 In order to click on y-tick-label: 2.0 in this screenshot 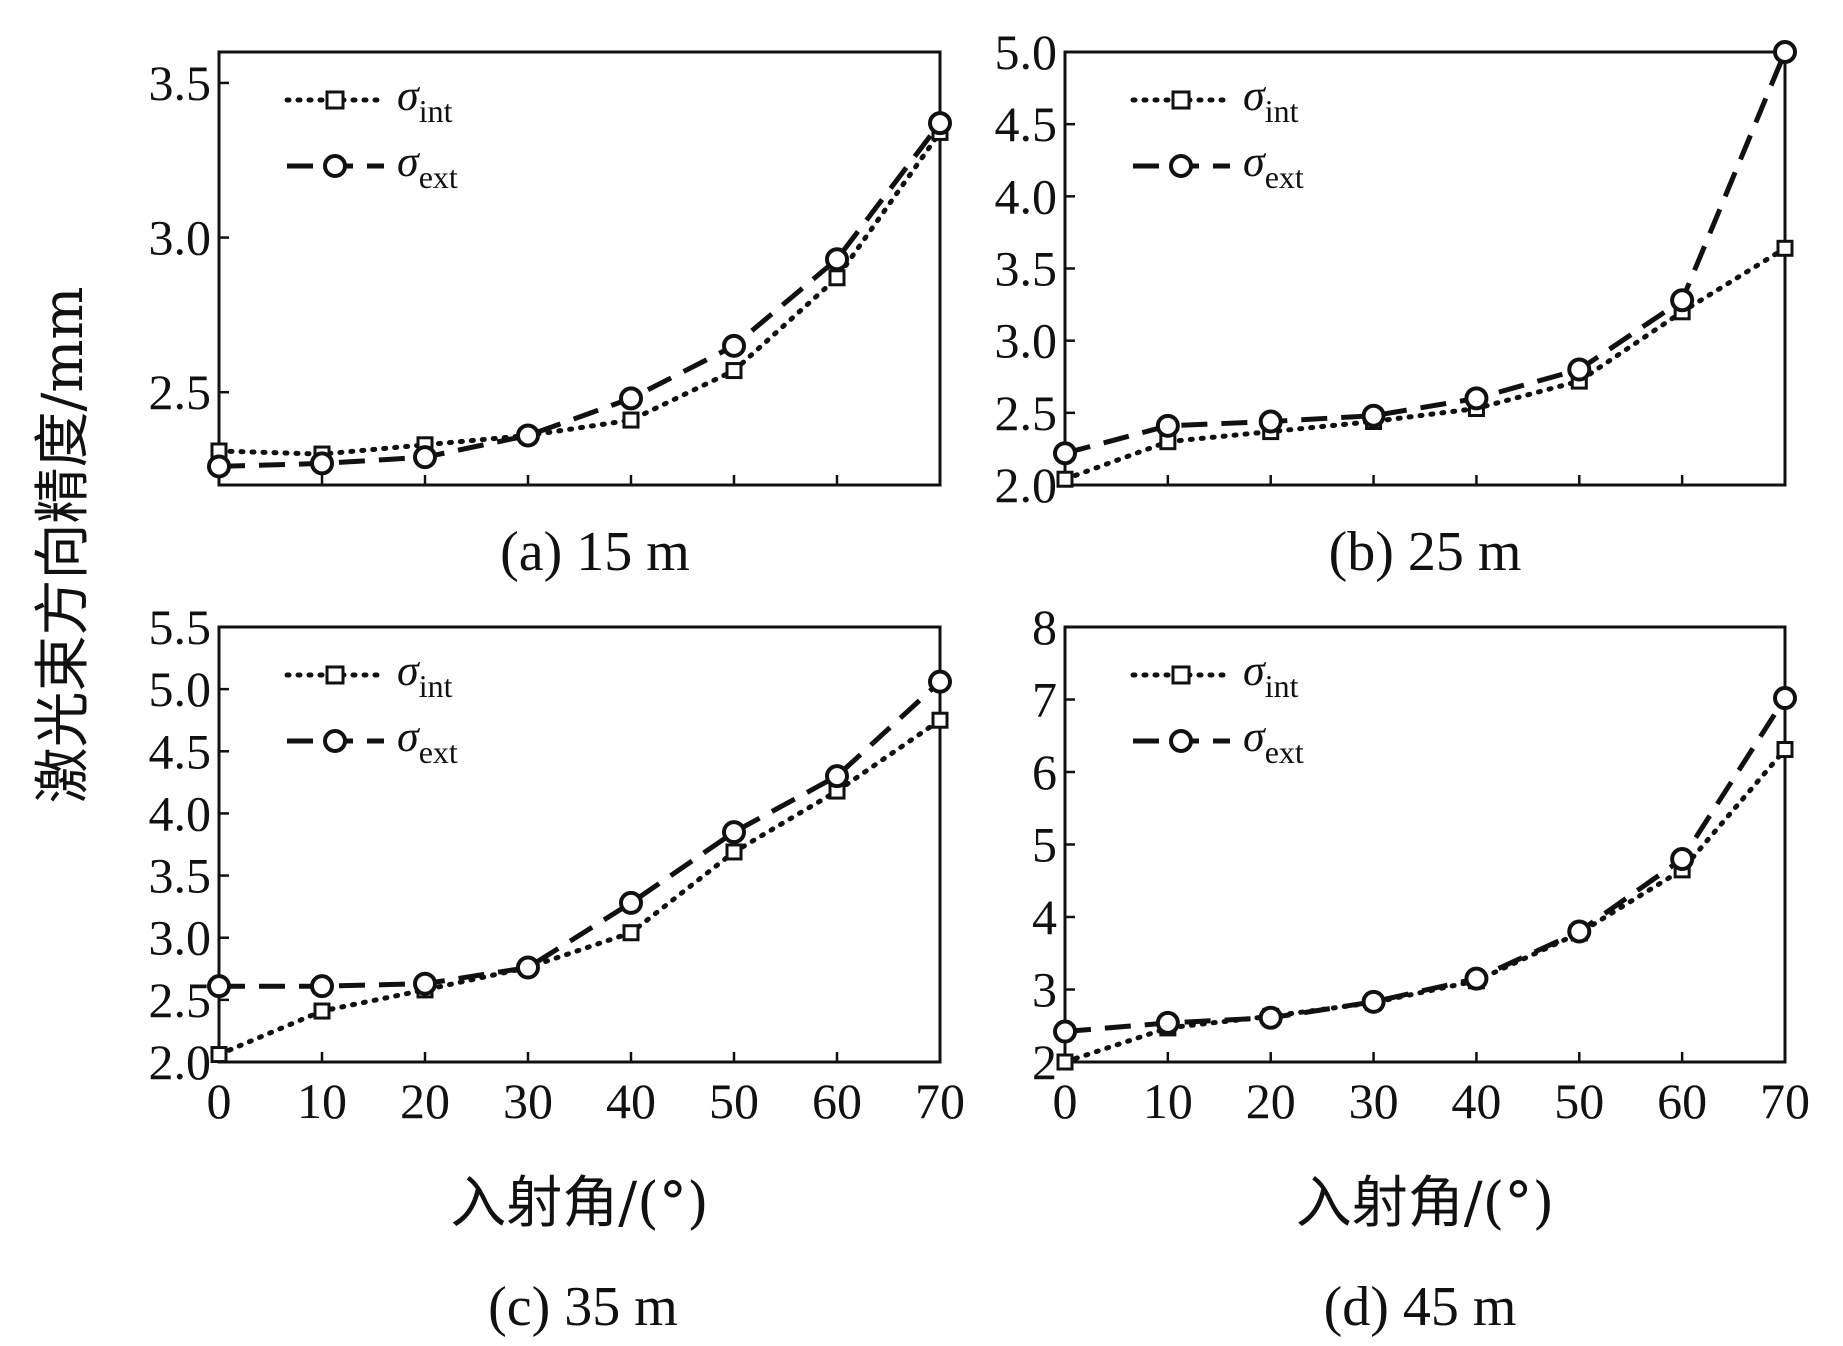, I will do `click(180, 1062)`.